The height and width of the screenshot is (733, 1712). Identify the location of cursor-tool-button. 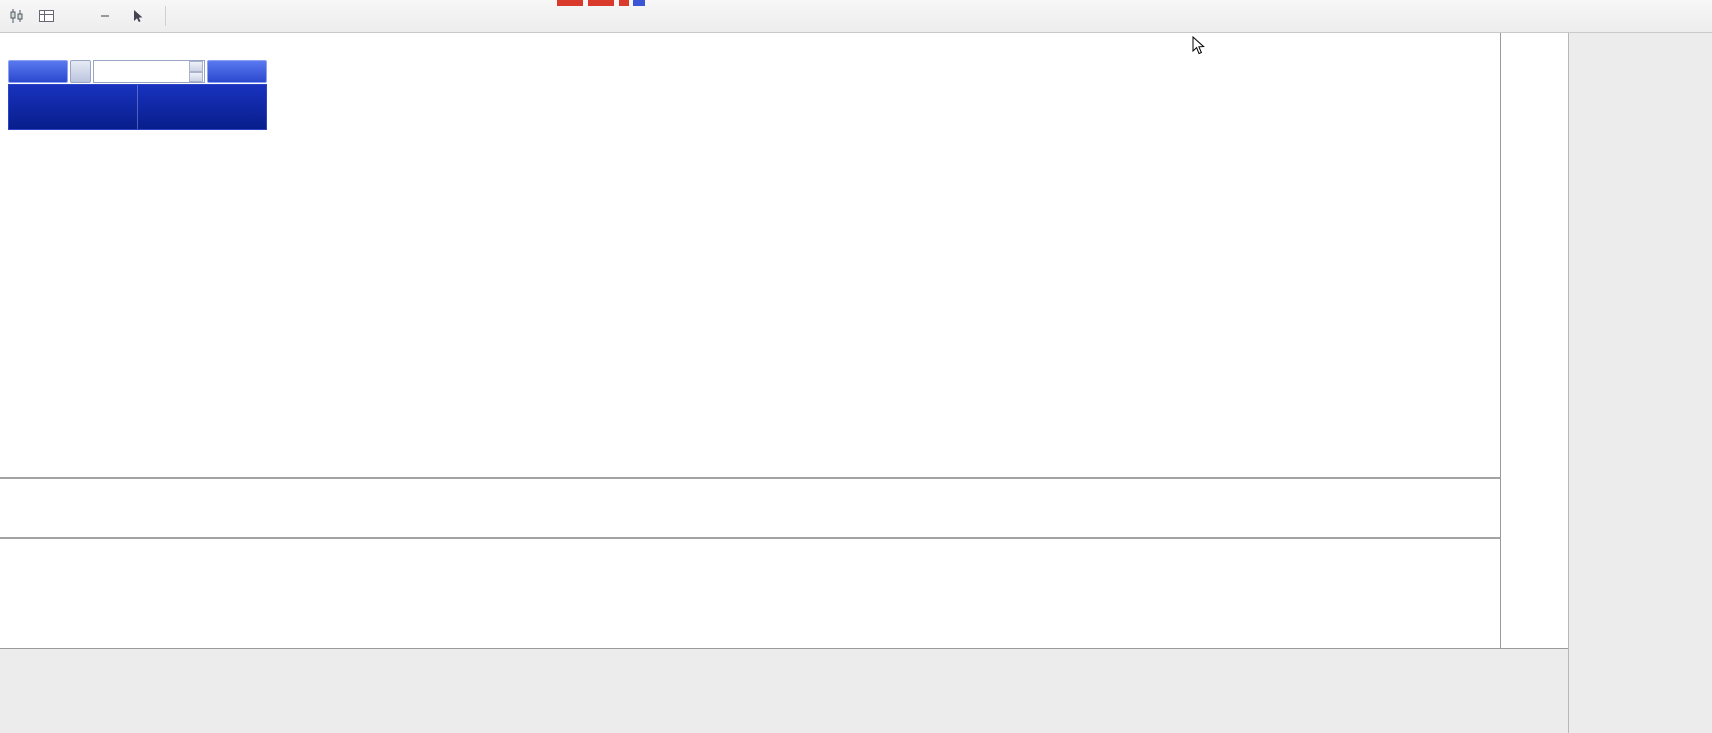
(139, 16).